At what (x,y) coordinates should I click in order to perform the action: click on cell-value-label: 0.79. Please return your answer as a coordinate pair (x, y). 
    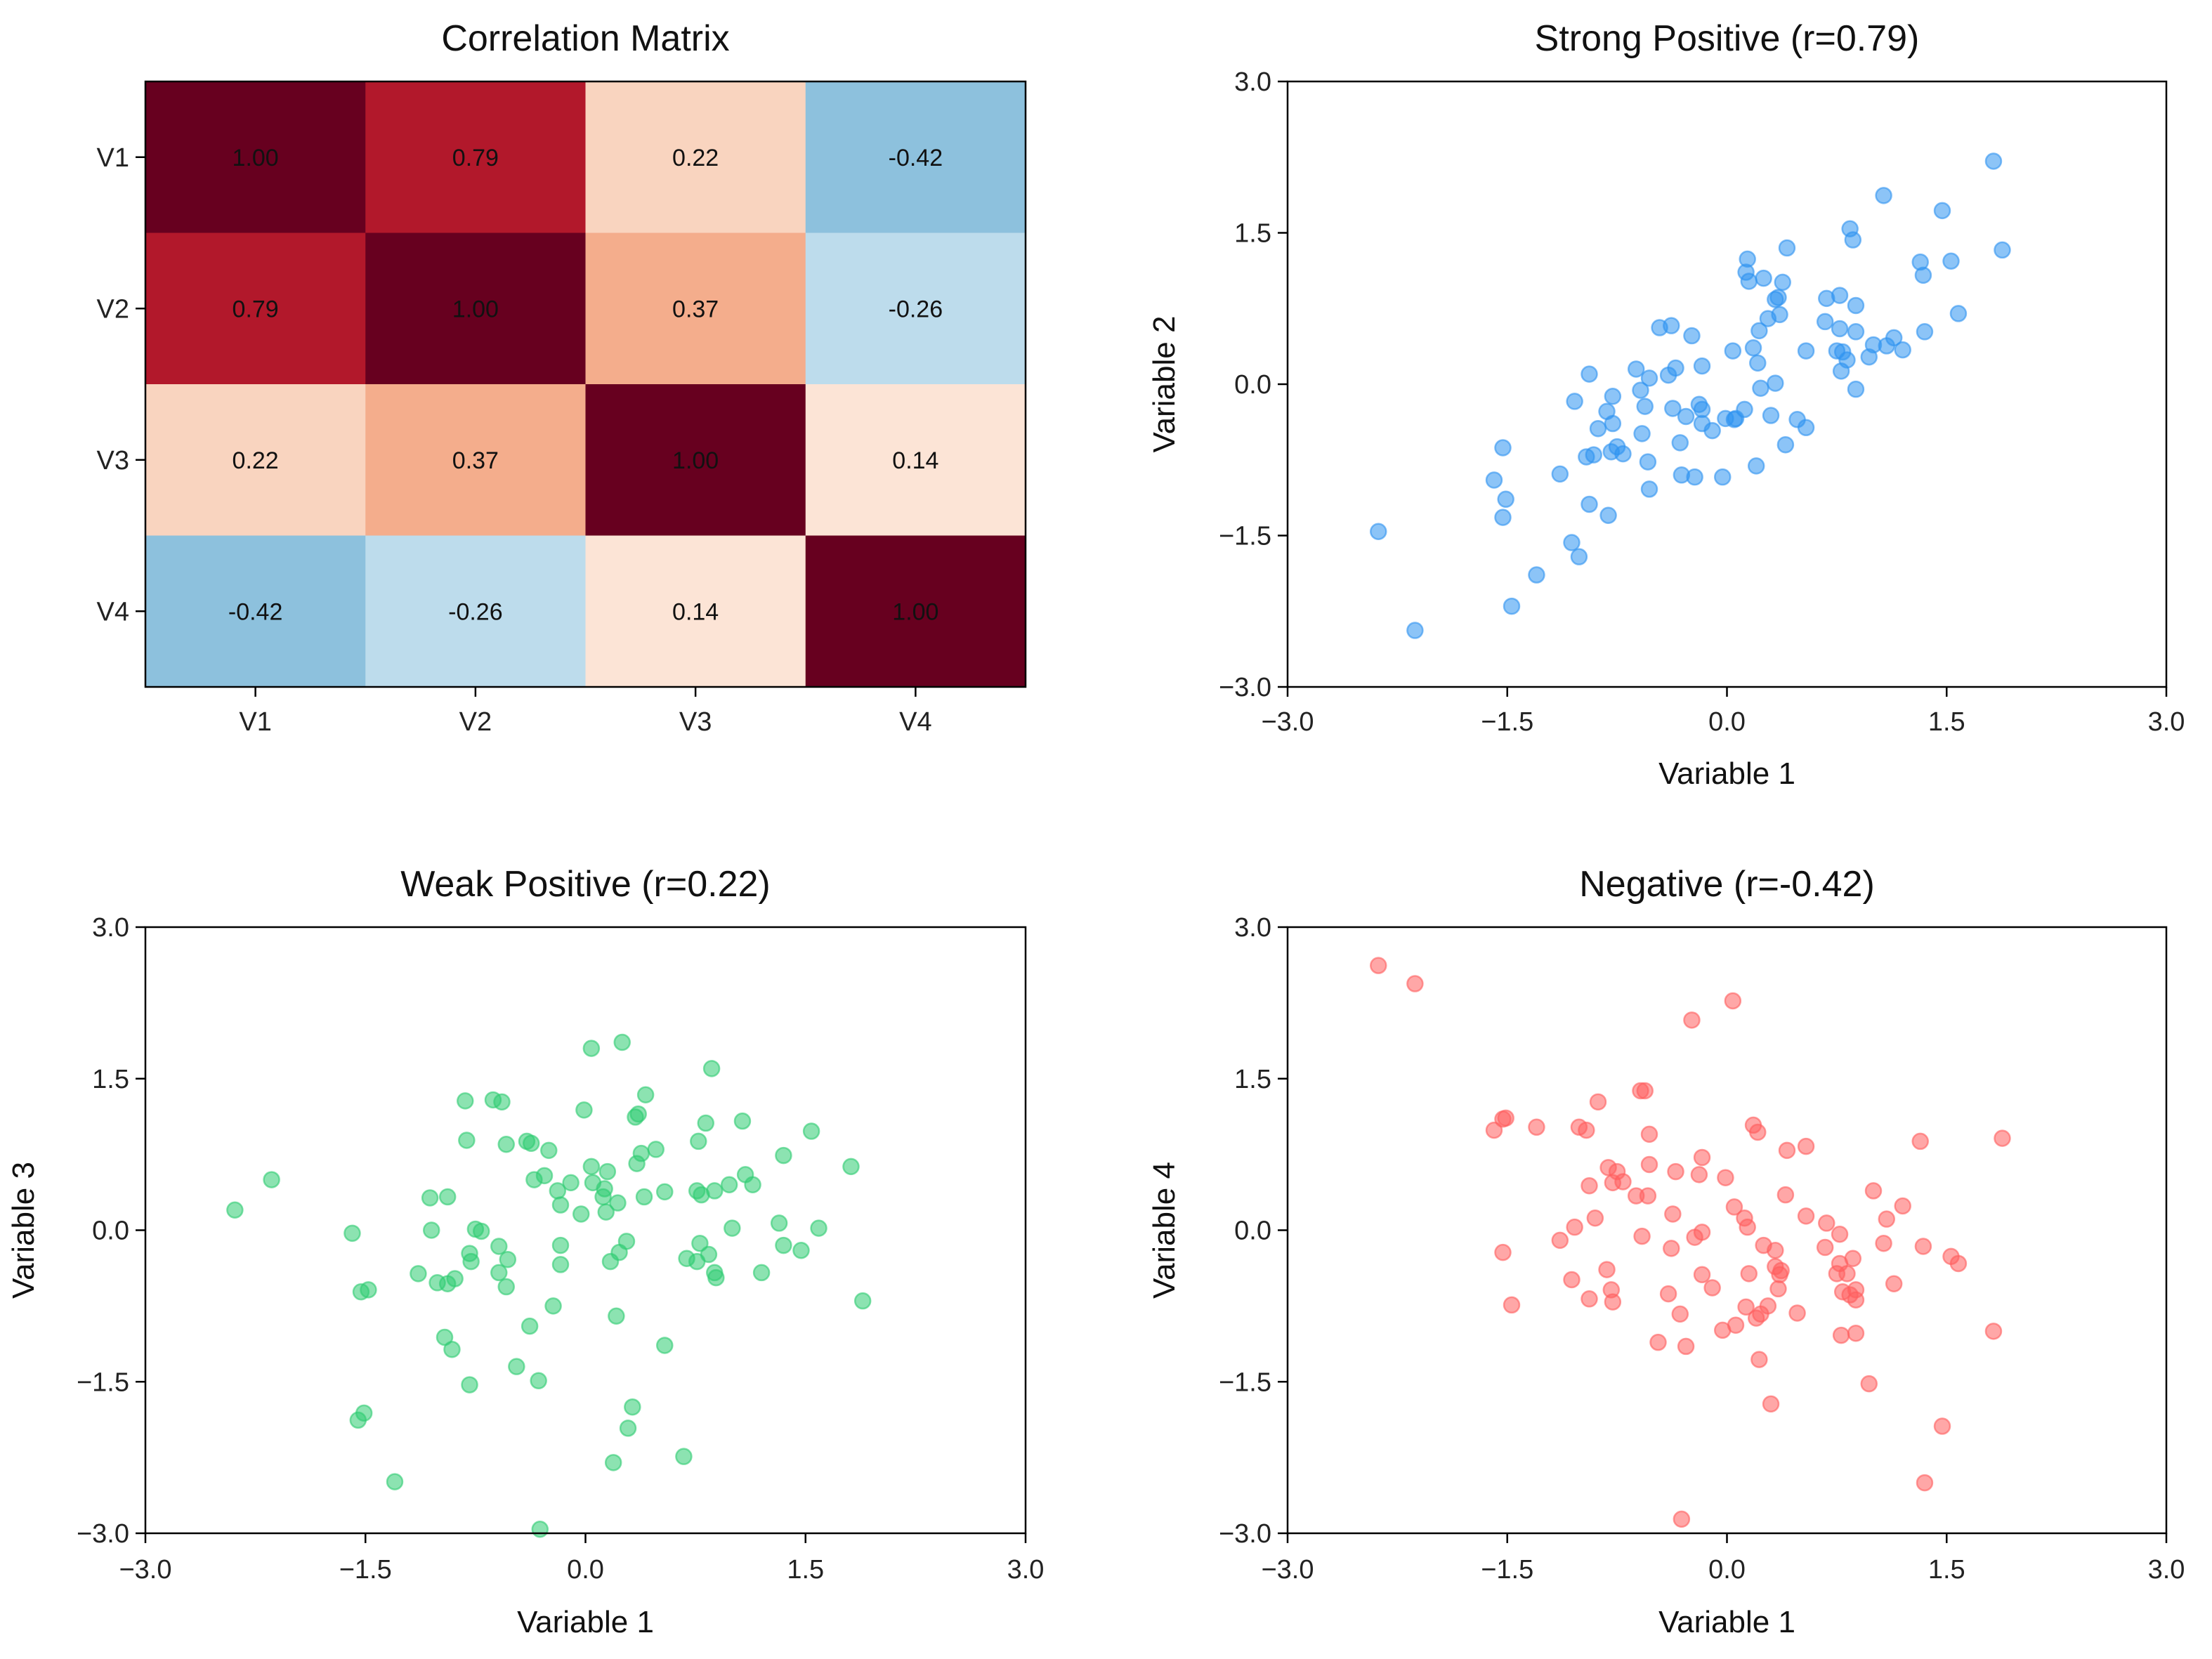
    Looking at the image, I should click on (256, 309).